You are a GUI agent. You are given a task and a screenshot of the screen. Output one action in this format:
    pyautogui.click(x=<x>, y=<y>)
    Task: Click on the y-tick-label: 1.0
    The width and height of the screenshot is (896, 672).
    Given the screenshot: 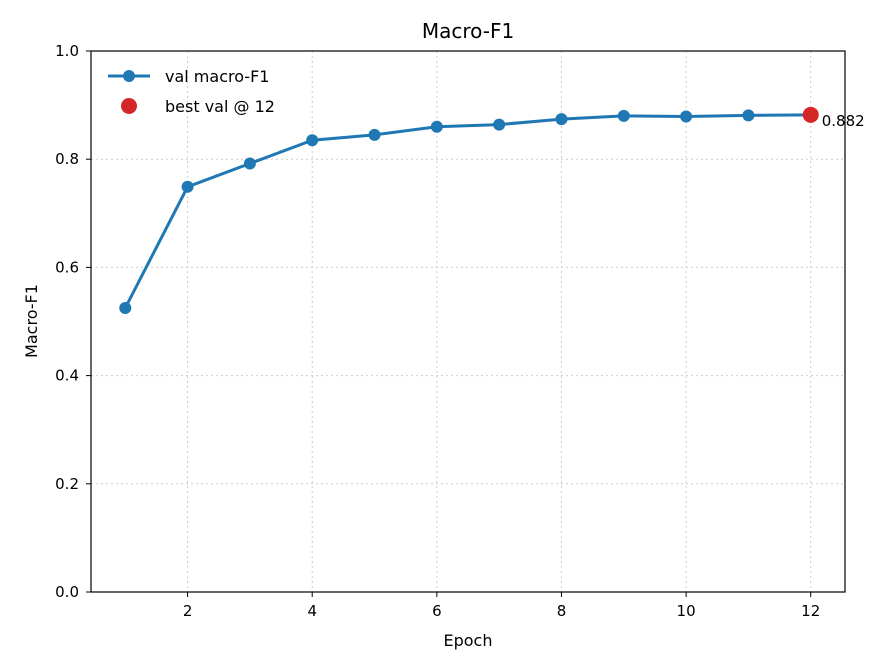 What is the action you would take?
    pyautogui.click(x=67, y=51)
    